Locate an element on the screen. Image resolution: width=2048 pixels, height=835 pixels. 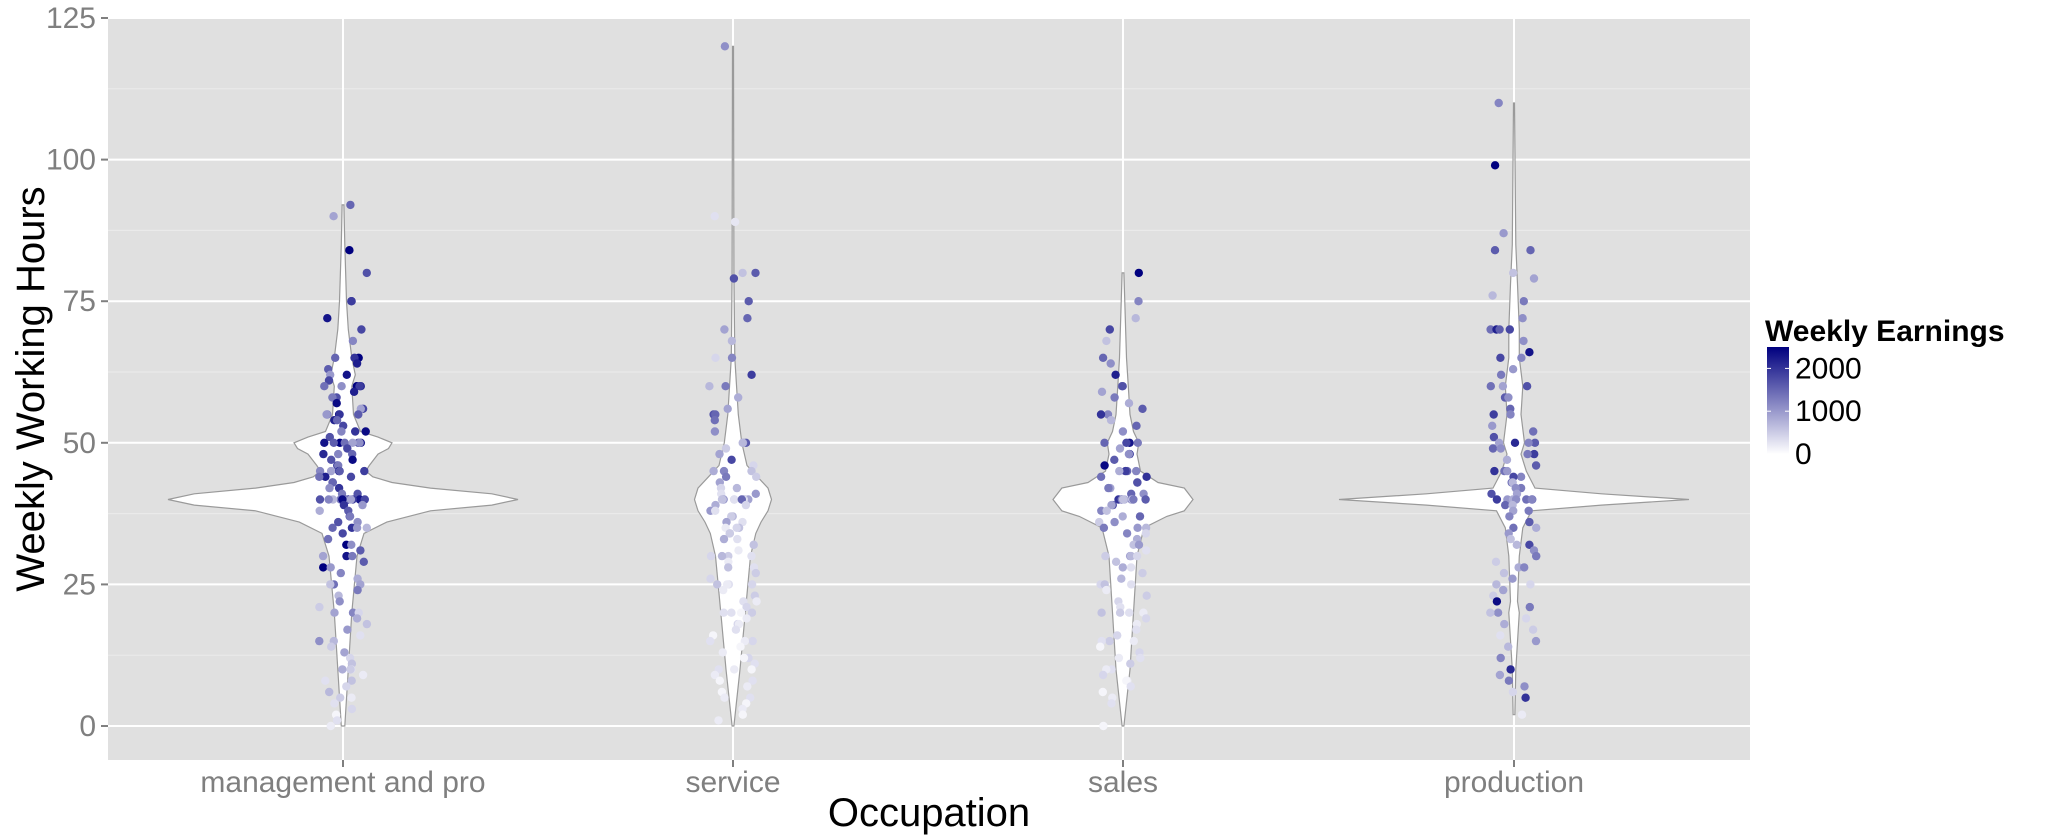
legend-colorbar is located at coordinates (1778, 400).